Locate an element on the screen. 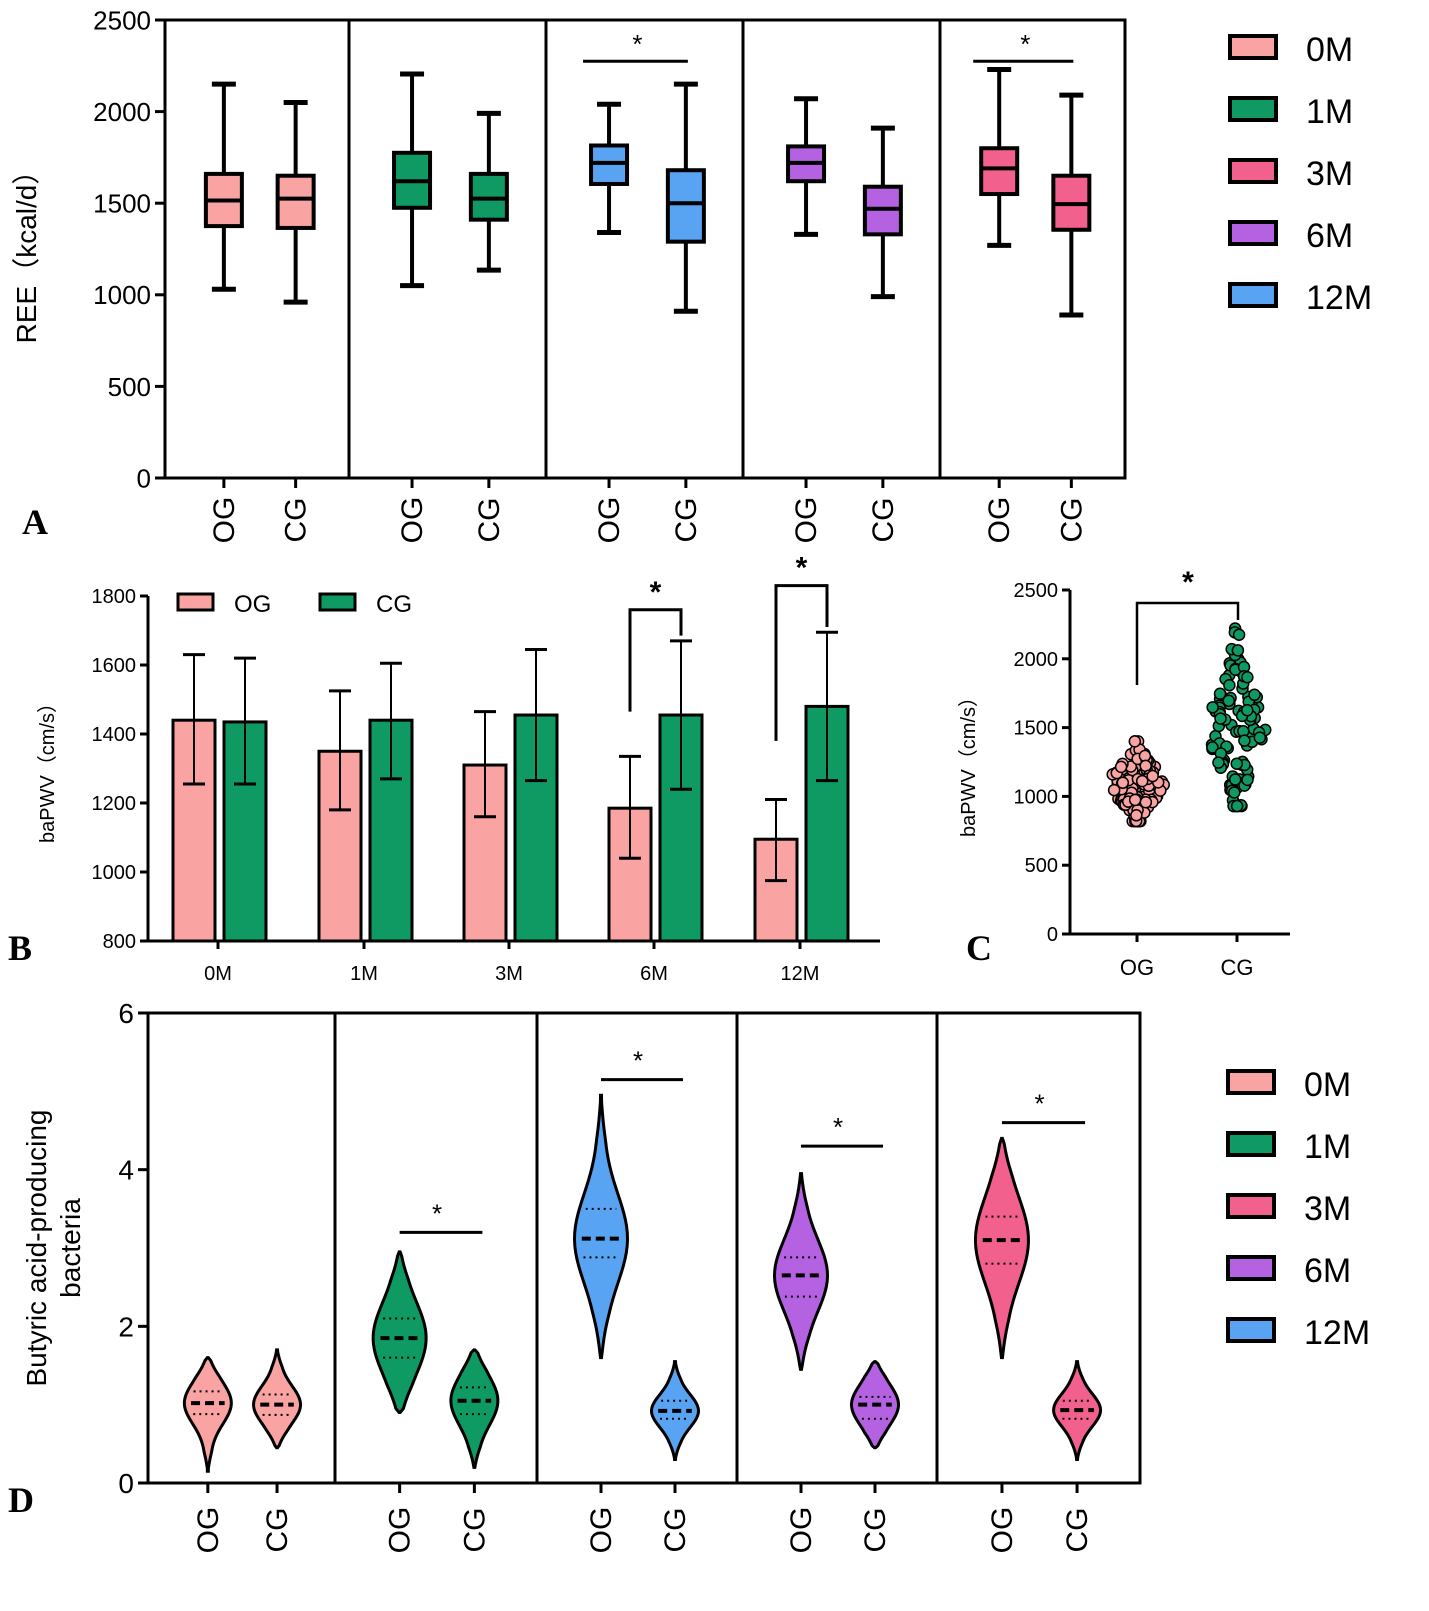 Image resolution: width=1429 pixels, height=1611 pixels. C-y-tick-label: 0 is located at coordinates (1052, 935).